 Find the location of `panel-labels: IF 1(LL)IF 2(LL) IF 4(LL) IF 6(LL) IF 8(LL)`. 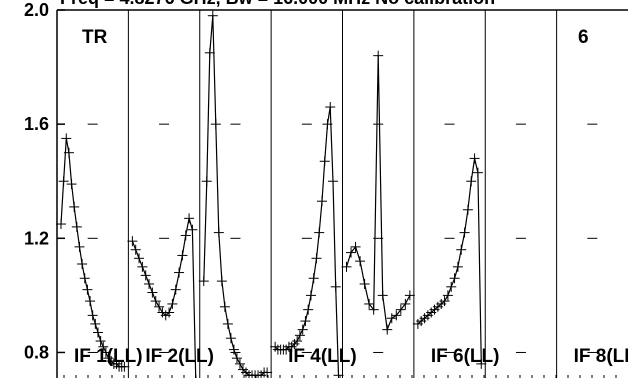

panel-labels: IF 1(LL)IF 2(LL) IF 4(LL) IF 6(LL) IF 8(LL) is located at coordinates (351, 356).